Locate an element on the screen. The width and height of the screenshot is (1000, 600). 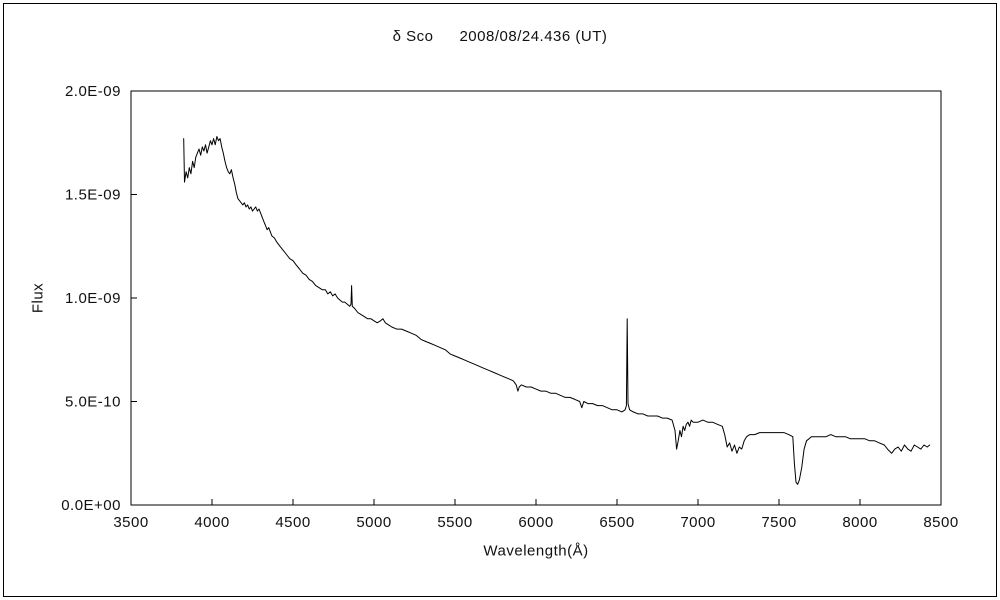
y-tick-label: 2.0E-09 is located at coordinates (93, 91).